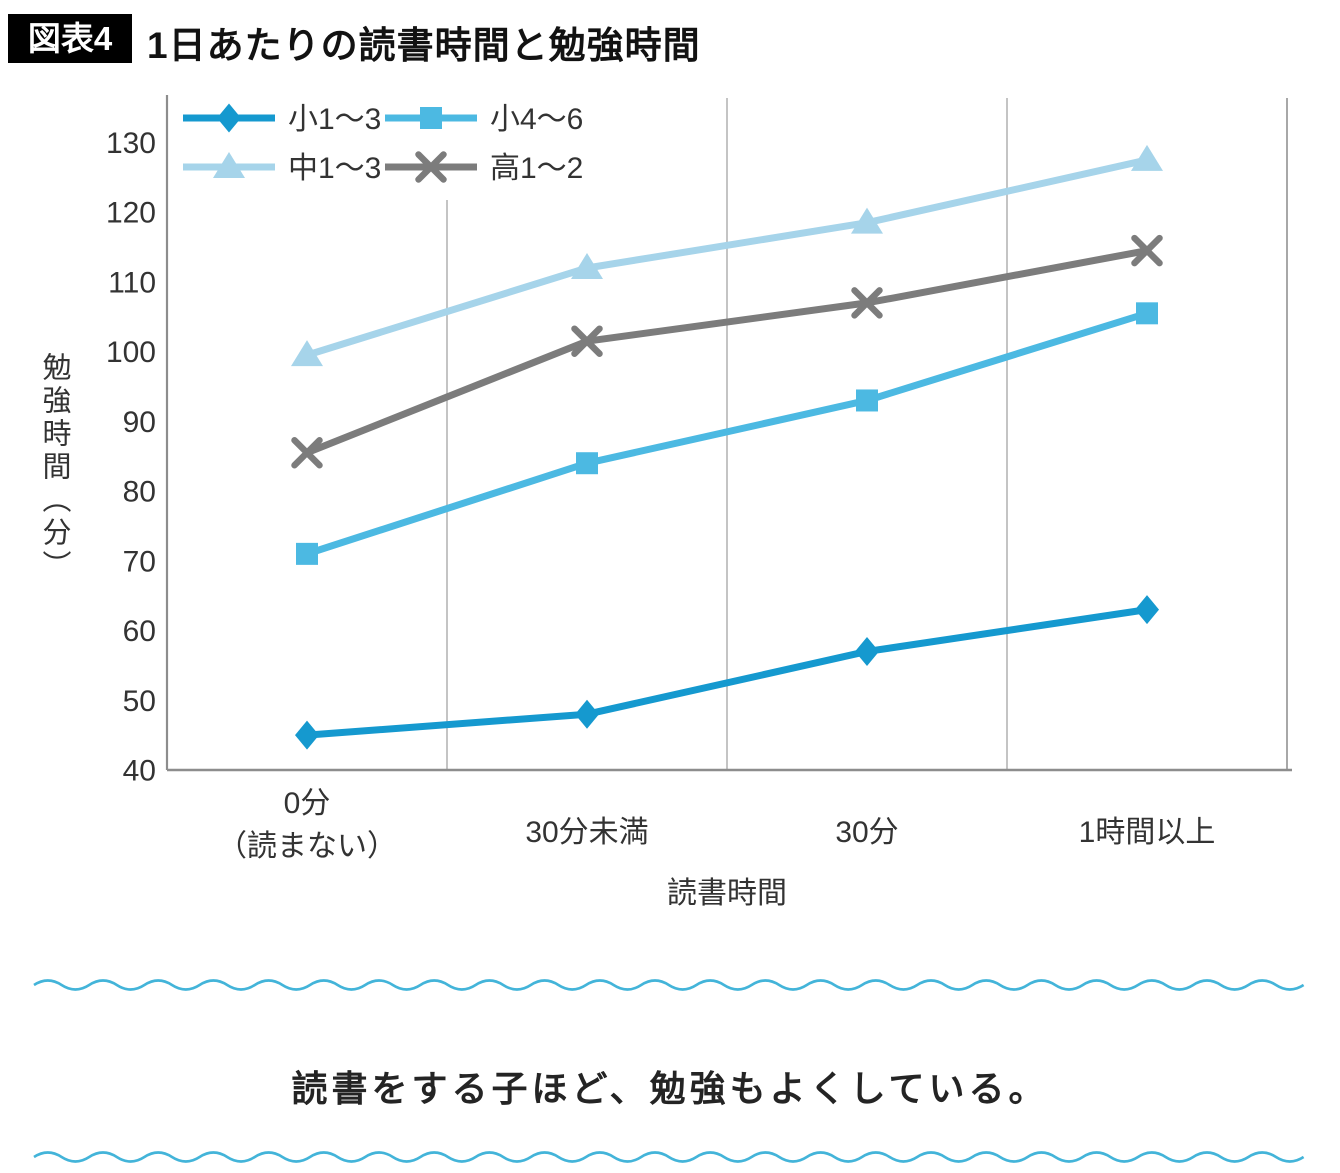 The image size is (1340, 1173). What do you see at coordinates (54, 467) in the screenshot?
I see `y-axis-title: 勉強時間（分）` at bounding box center [54, 467].